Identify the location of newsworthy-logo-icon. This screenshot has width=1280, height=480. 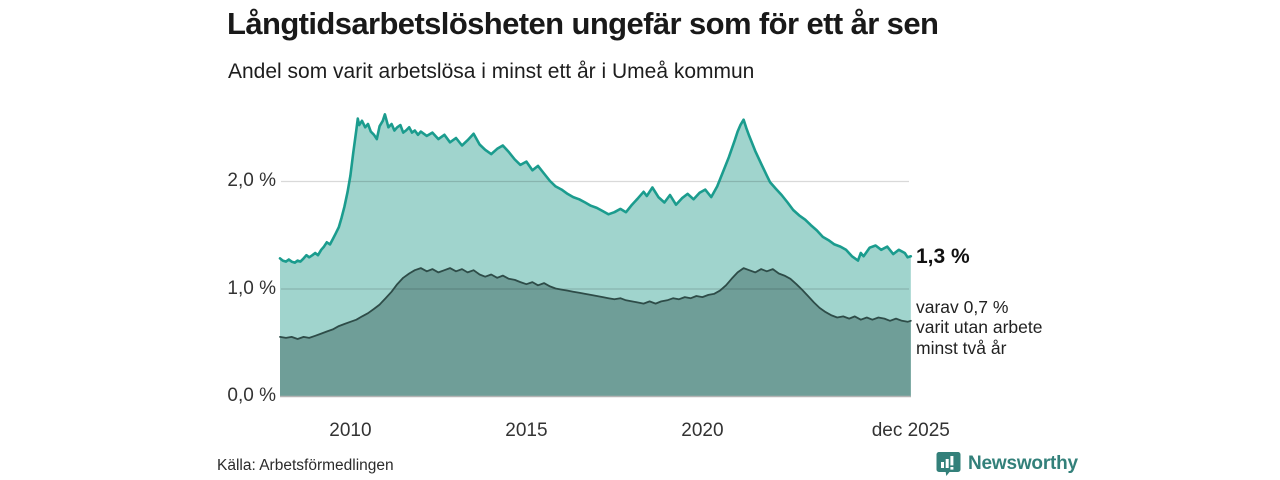
(948, 464).